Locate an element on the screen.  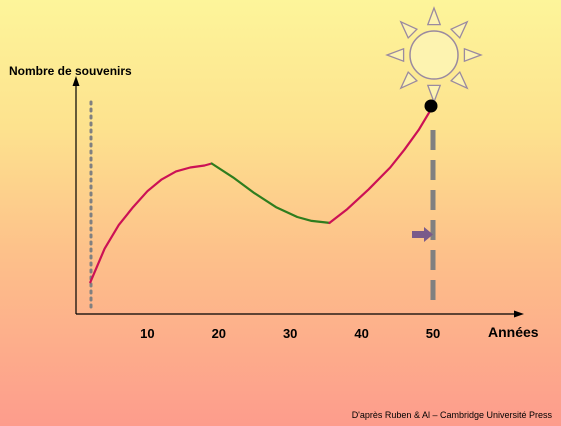
x-axis-arrowhead is located at coordinates (519, 314).